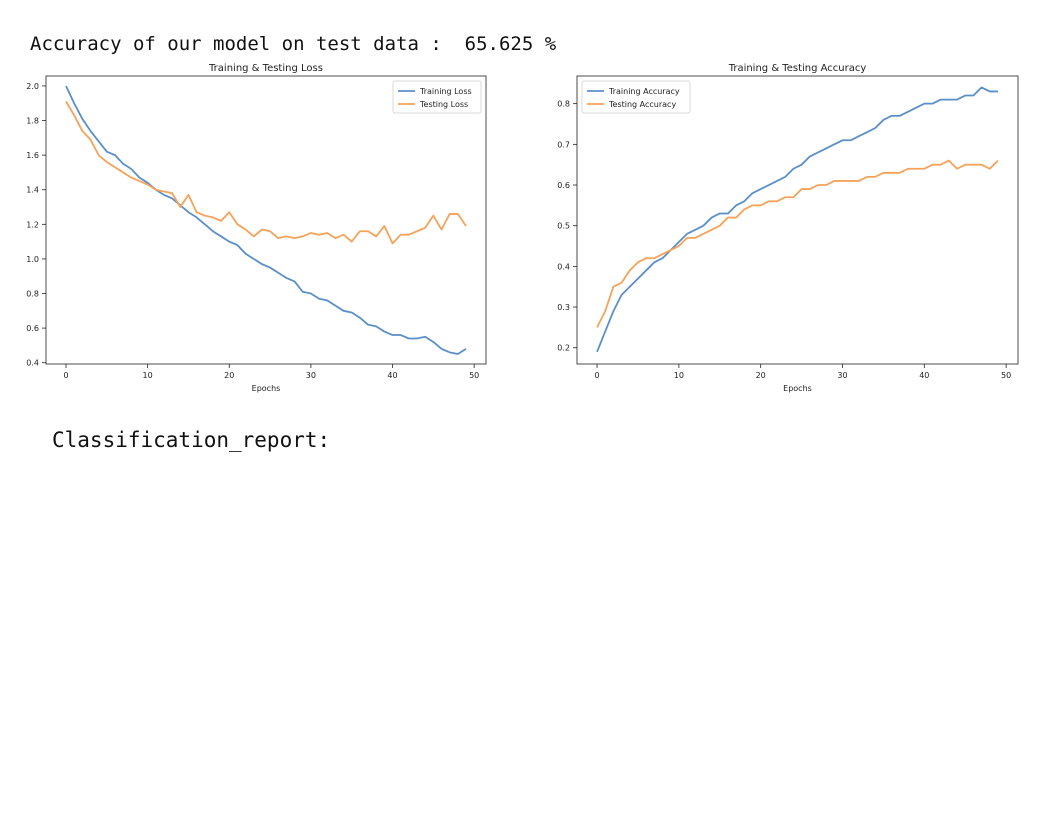 This screenshot has height=834, width=1054. I want to click on accuracy-x-tick-label: 20, so click(761, 375).